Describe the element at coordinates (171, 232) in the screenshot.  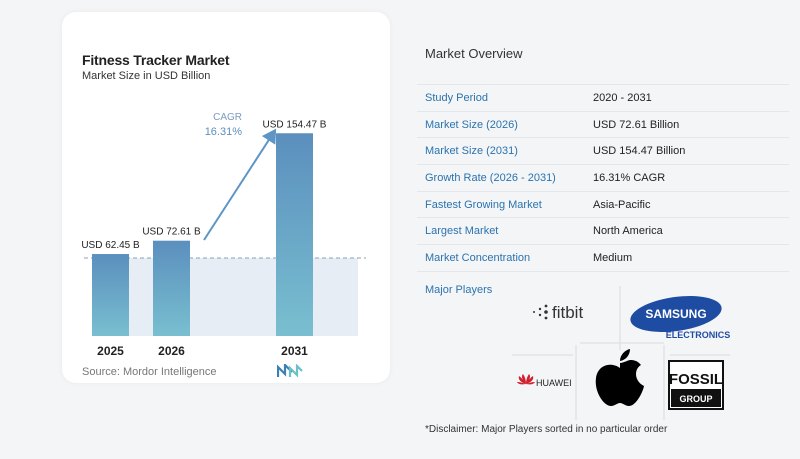
I see `bar-data-label: USD 72.61 B` at that location.